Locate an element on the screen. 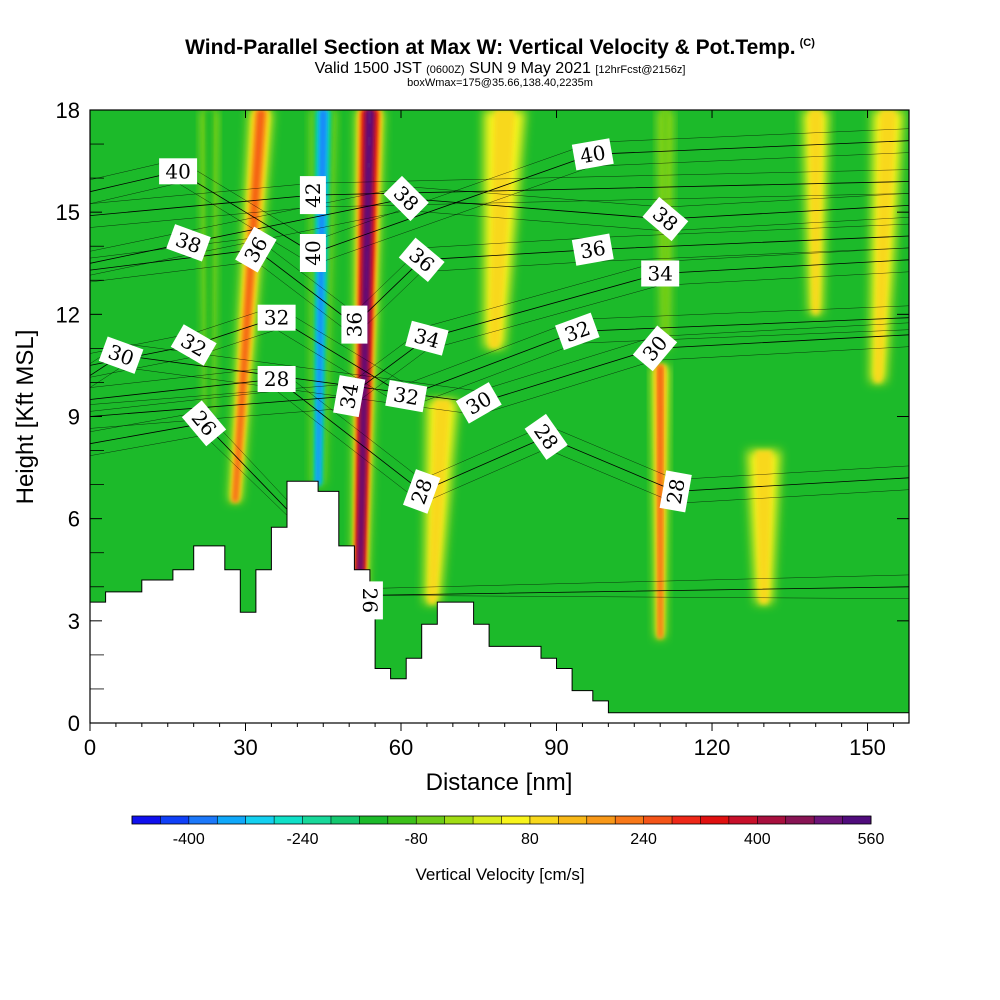 The height and width of the screenshot is (1000, 1000). y-tick-label: 12 is located at coordinates (68, 314).